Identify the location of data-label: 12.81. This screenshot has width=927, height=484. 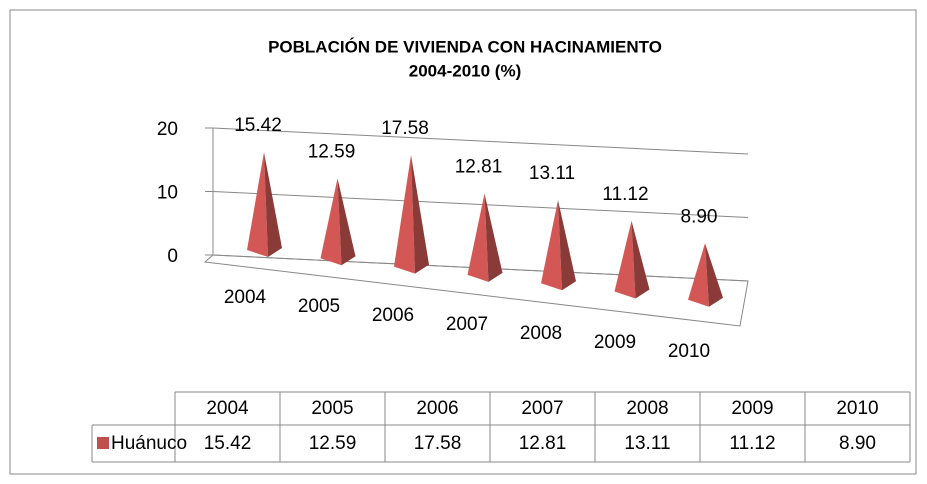
(479, 167).